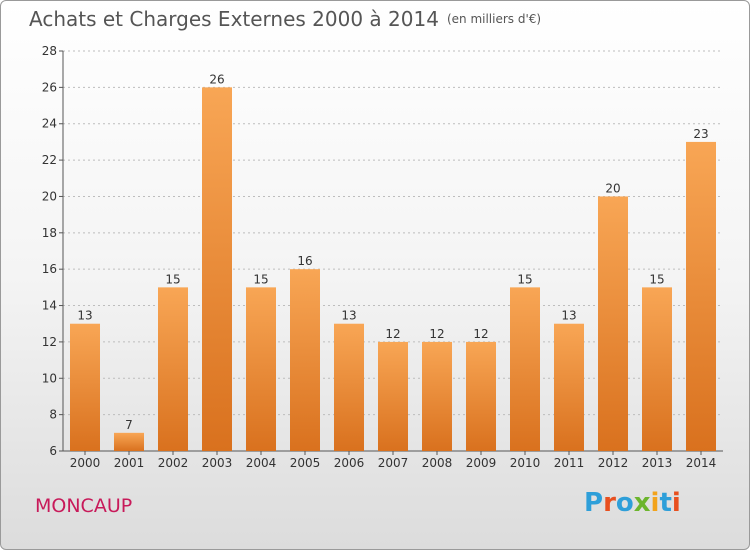 This screenshot has height=550, width=750. What do you see at coordinates (49, 269) in the screenshot?
I see `y-tick-label: 16` at bounding box center [49, 269].